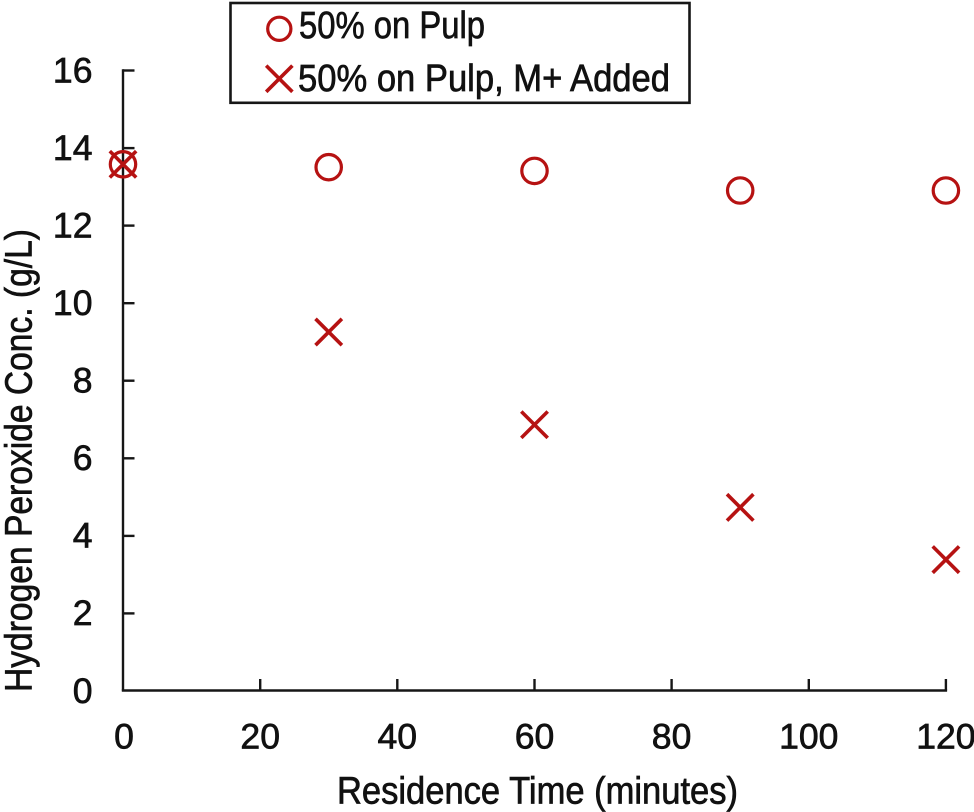 Image resolution: width=974 pixels, height=812 pixels. What do you see at coordinates (83, 613) in the screenshot?
I see `svg-text: 2` at bounding box center [83, 613].